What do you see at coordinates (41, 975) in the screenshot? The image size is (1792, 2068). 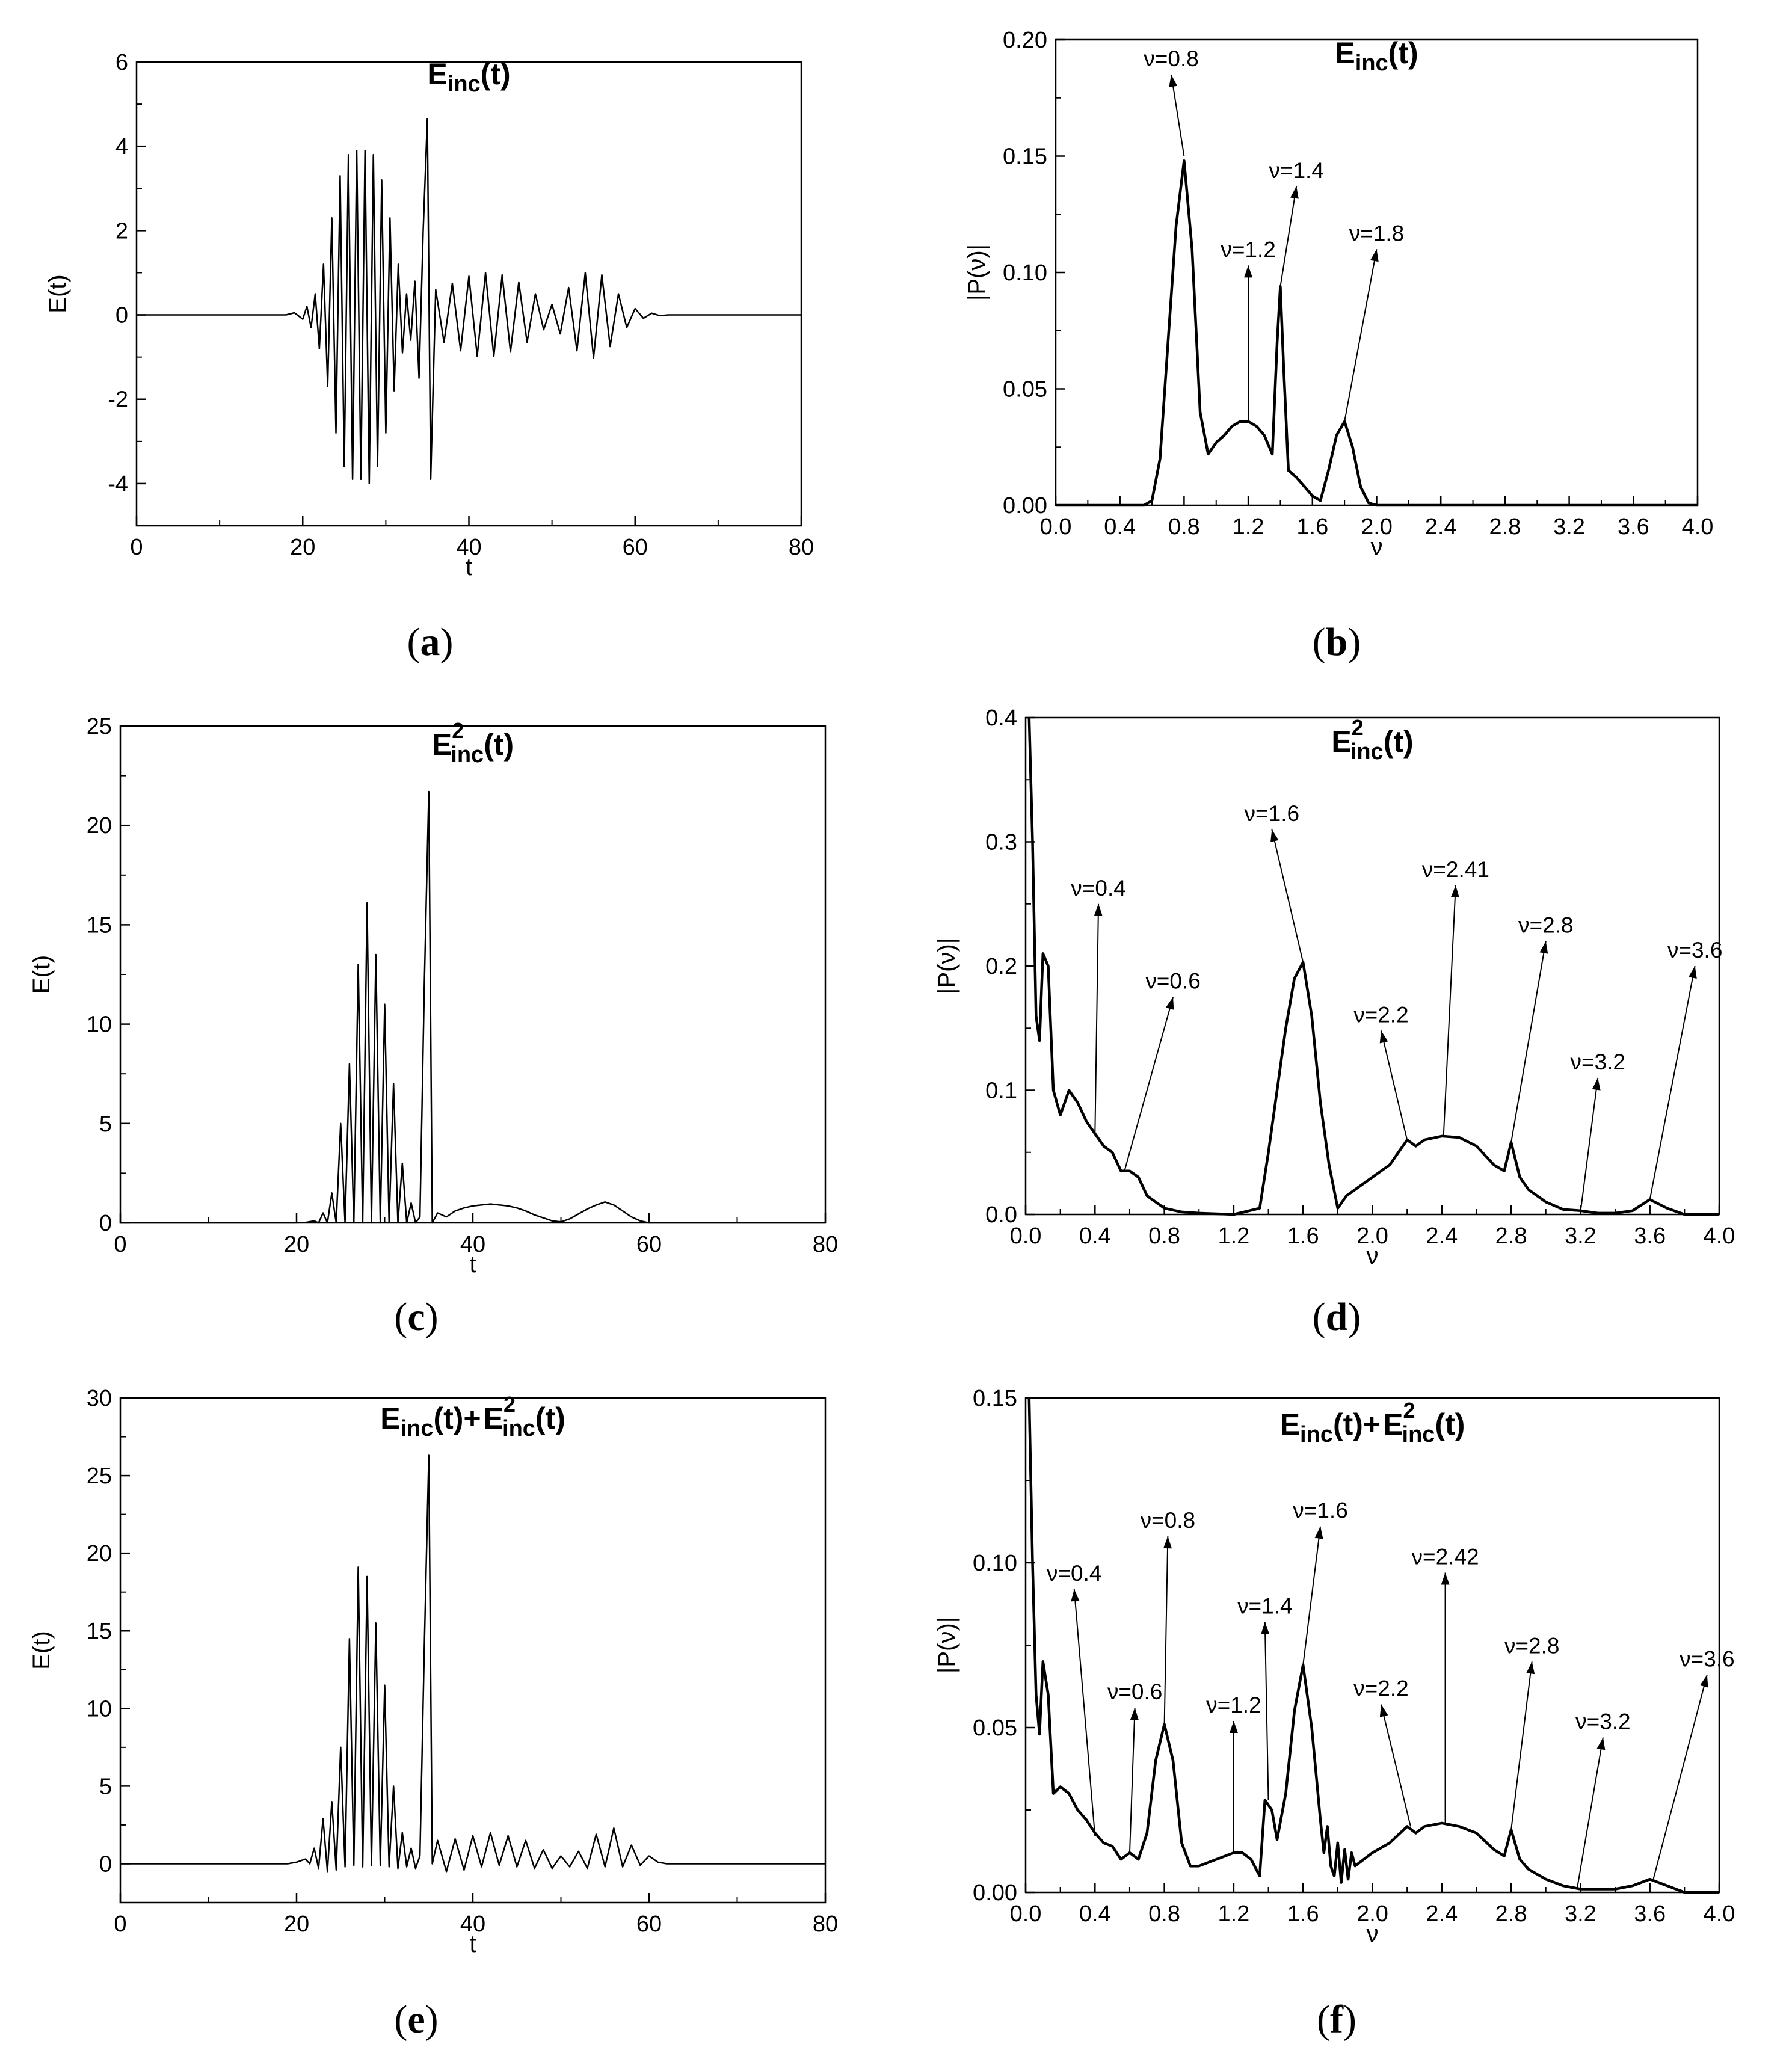 I see `y-axis-label: E(t)` at bounding box center [41, 975].